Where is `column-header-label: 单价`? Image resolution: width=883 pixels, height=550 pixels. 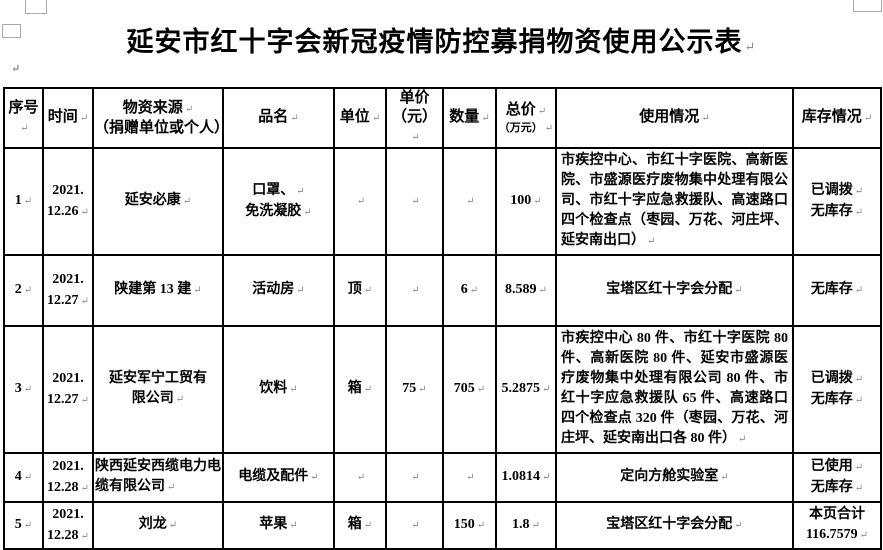
column-header-label: 单价 is located at coordinates (414, 98).